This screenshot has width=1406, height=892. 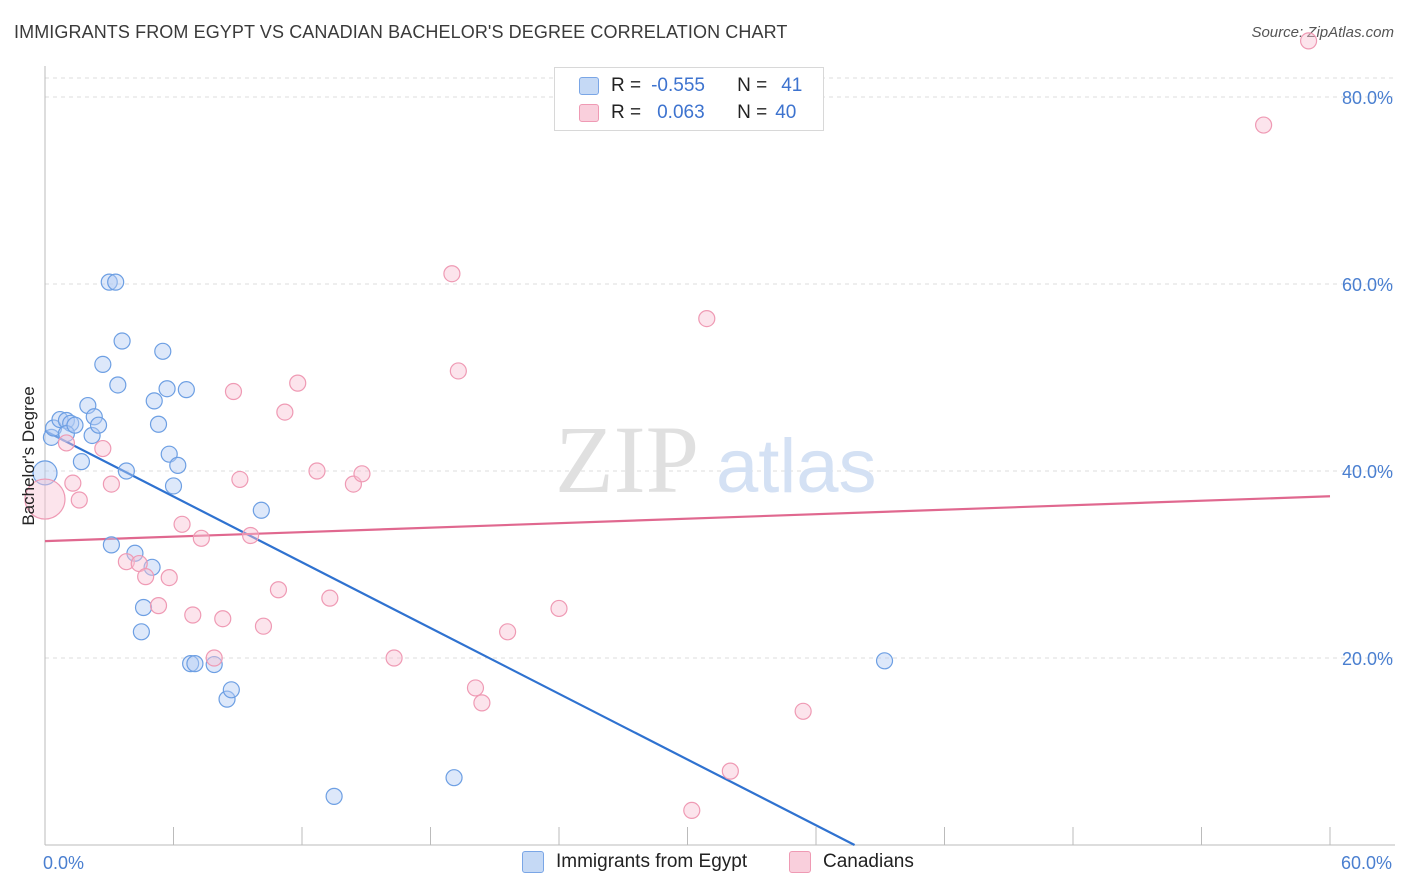 I want to click on bottom-legend-blue-label: Immigrants from Egypt, so click(x=652, y=861).